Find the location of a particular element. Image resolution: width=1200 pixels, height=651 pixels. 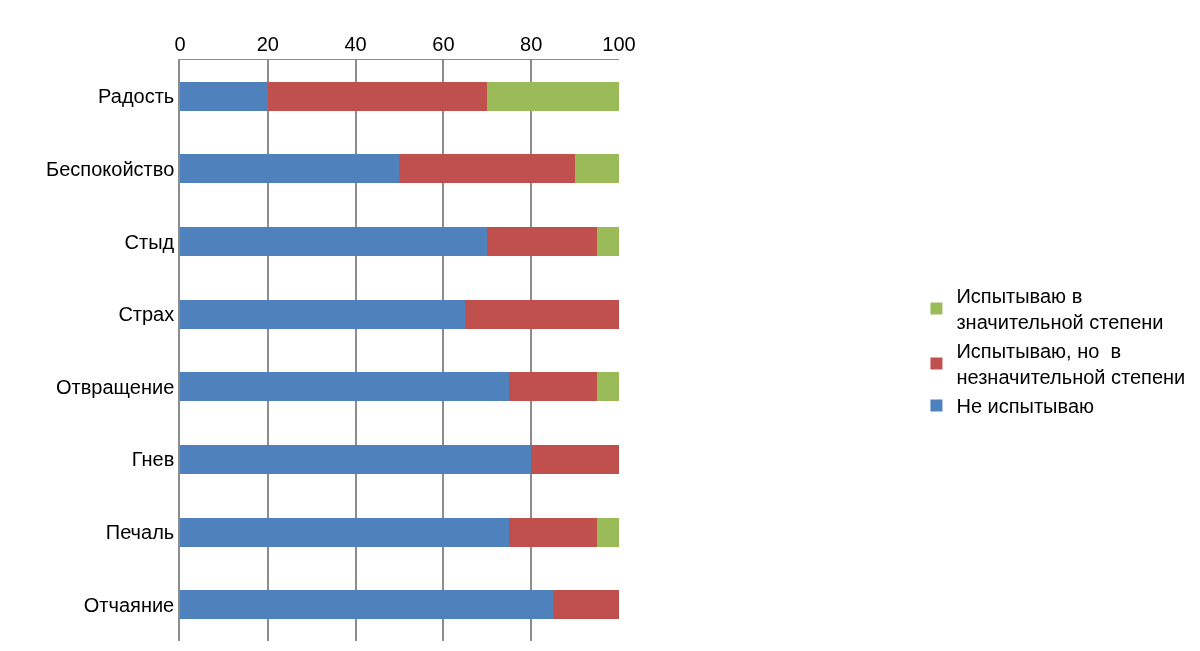

x-tick-label: 0 is located at coordinates (180, 44).